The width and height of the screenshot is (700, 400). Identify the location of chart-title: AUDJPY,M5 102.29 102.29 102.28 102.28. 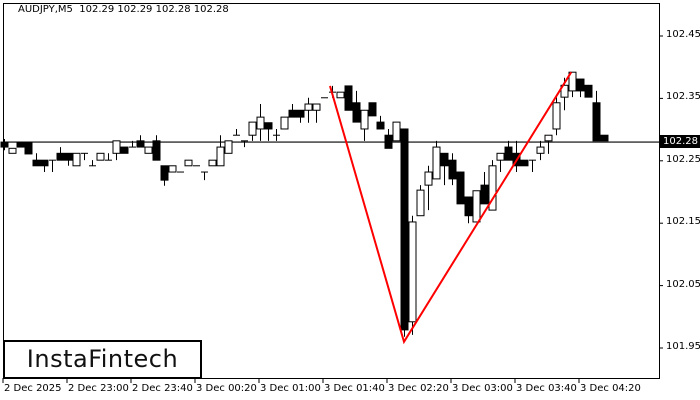
(123, 9).